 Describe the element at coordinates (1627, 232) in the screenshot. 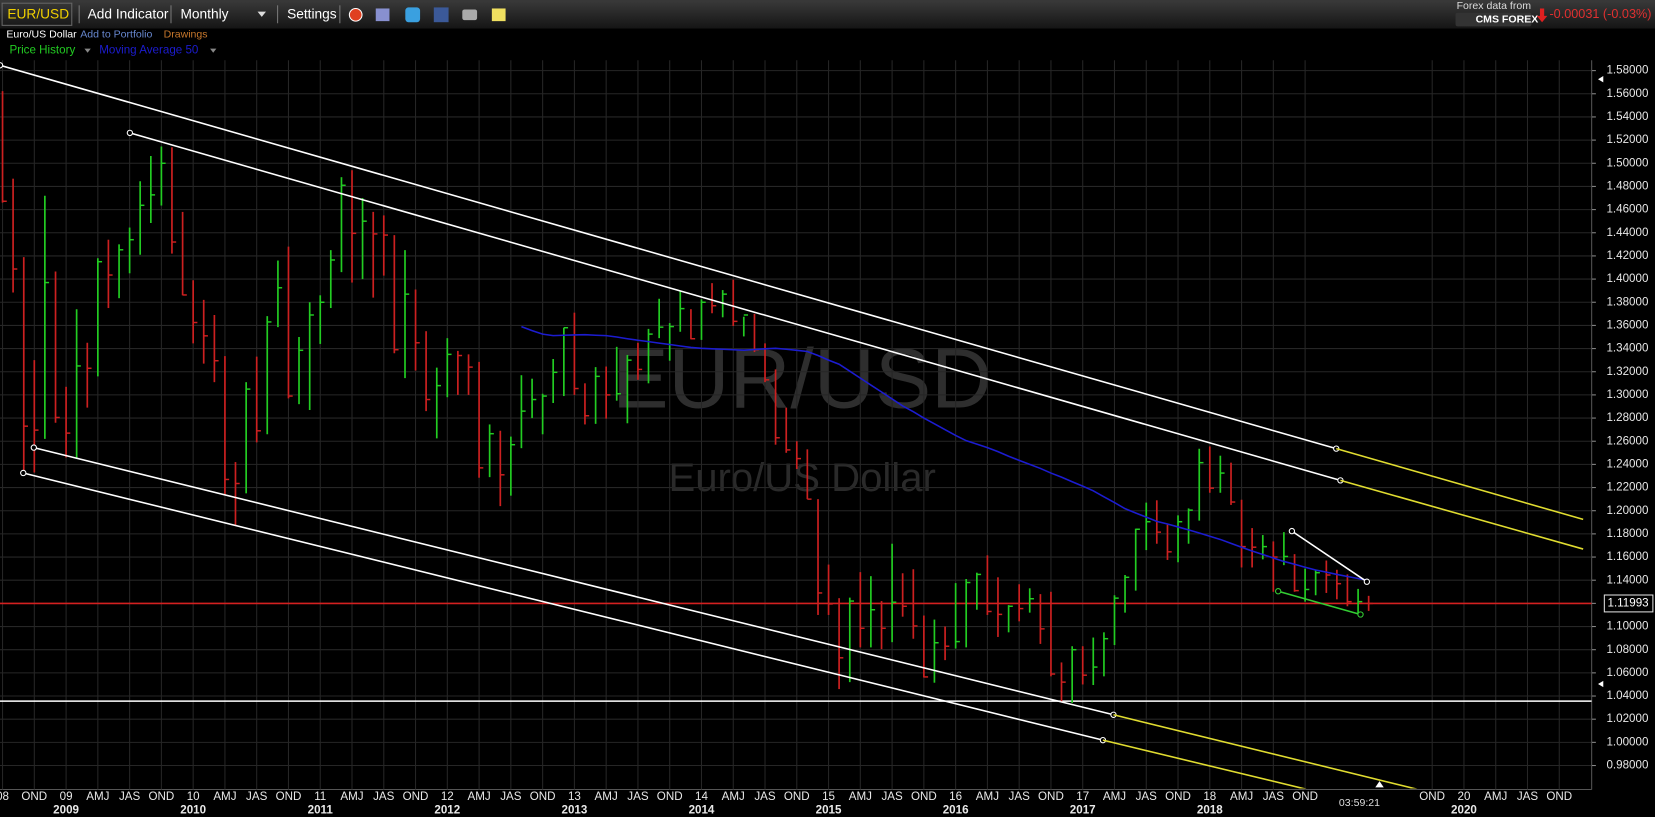

I see `y-tick-label: 1.44000` at that location.